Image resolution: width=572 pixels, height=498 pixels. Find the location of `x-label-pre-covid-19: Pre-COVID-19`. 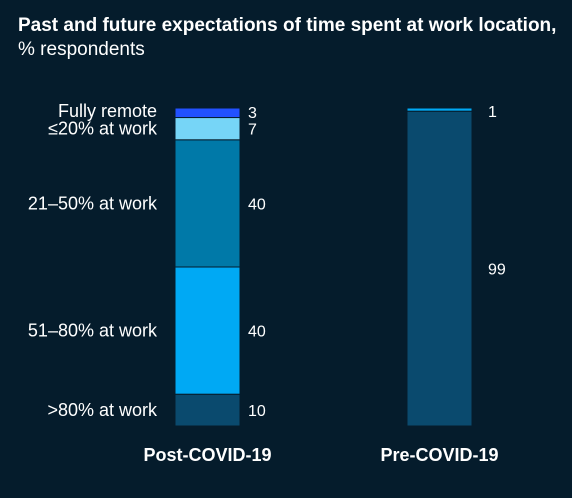

x-label-pre-covid-19: Pre-COVID-19 is located at coordinates (439, 455).